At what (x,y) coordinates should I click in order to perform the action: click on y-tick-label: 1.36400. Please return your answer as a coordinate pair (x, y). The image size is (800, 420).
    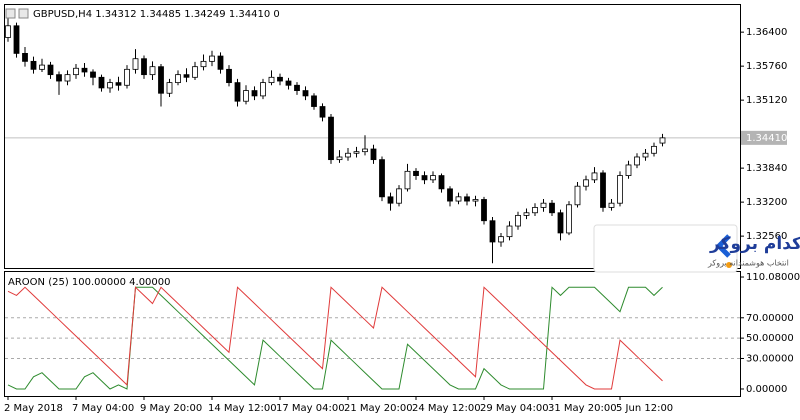
    Looking at the image, I should click on (766, 32).